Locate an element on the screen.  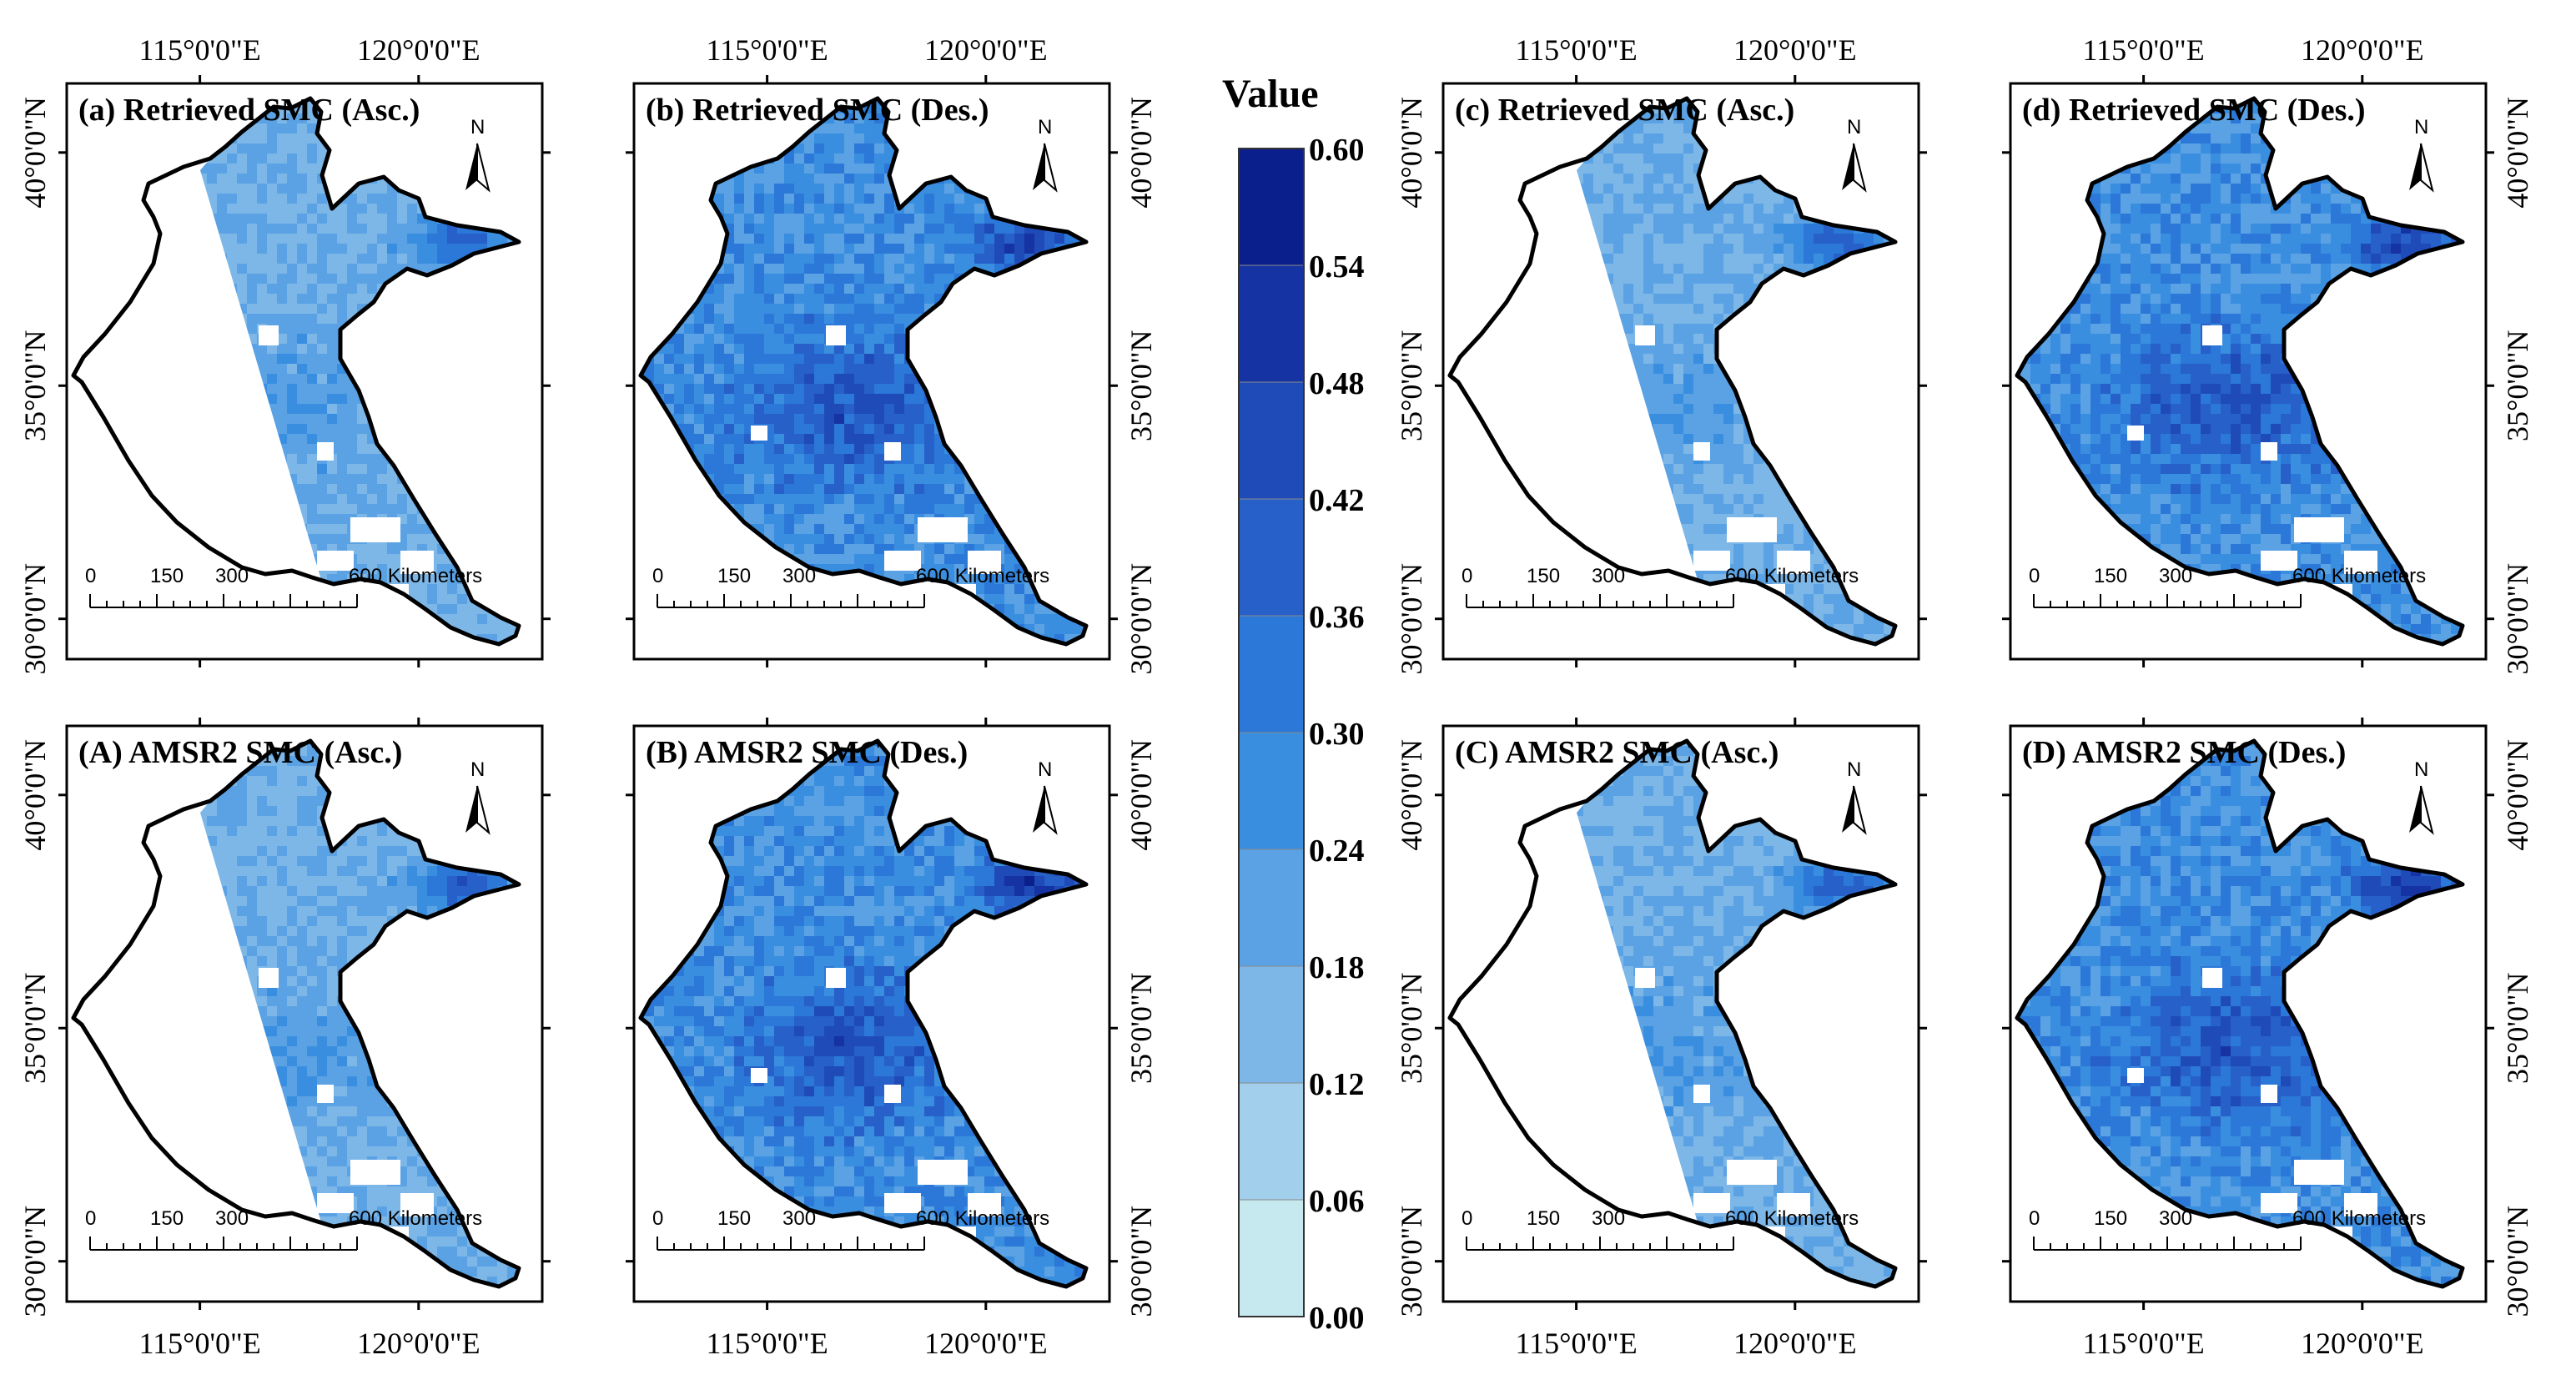
legend-title: Value is located at coordinates (1270, 94).